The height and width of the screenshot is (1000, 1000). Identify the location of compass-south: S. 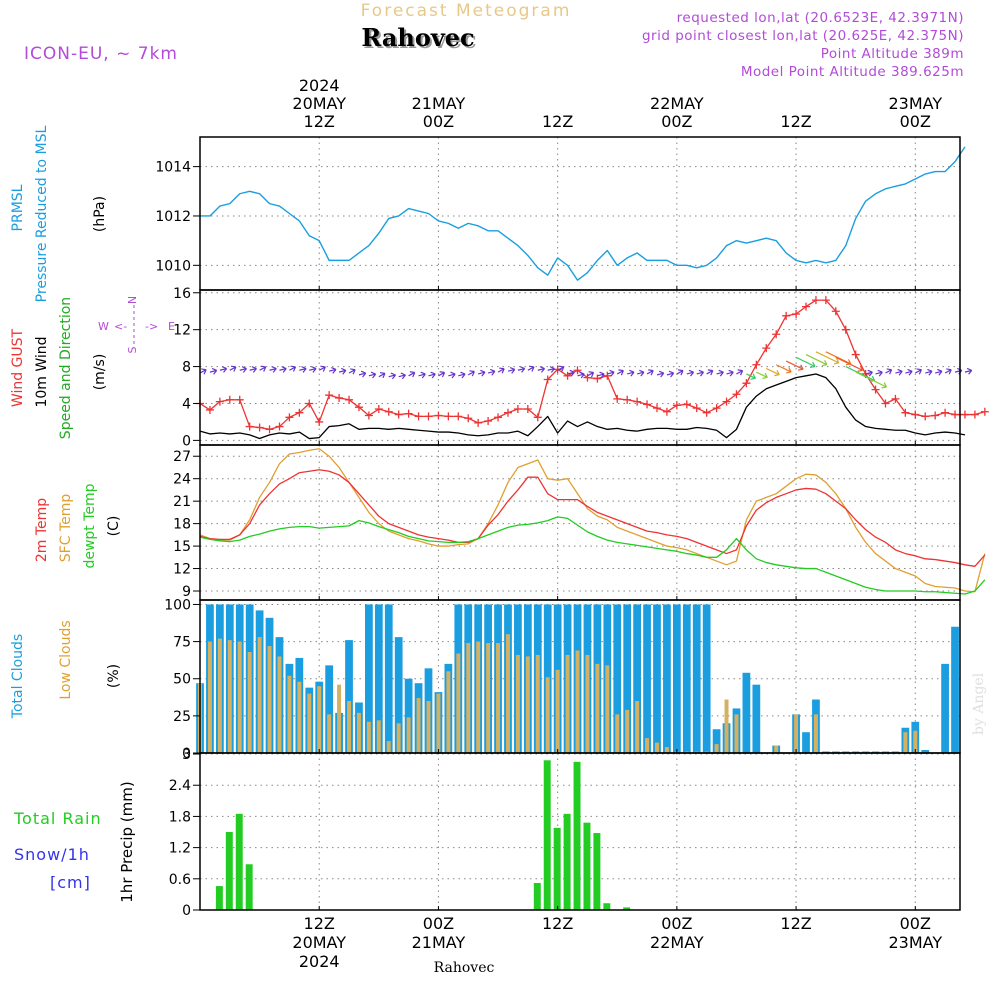
(132, 349).